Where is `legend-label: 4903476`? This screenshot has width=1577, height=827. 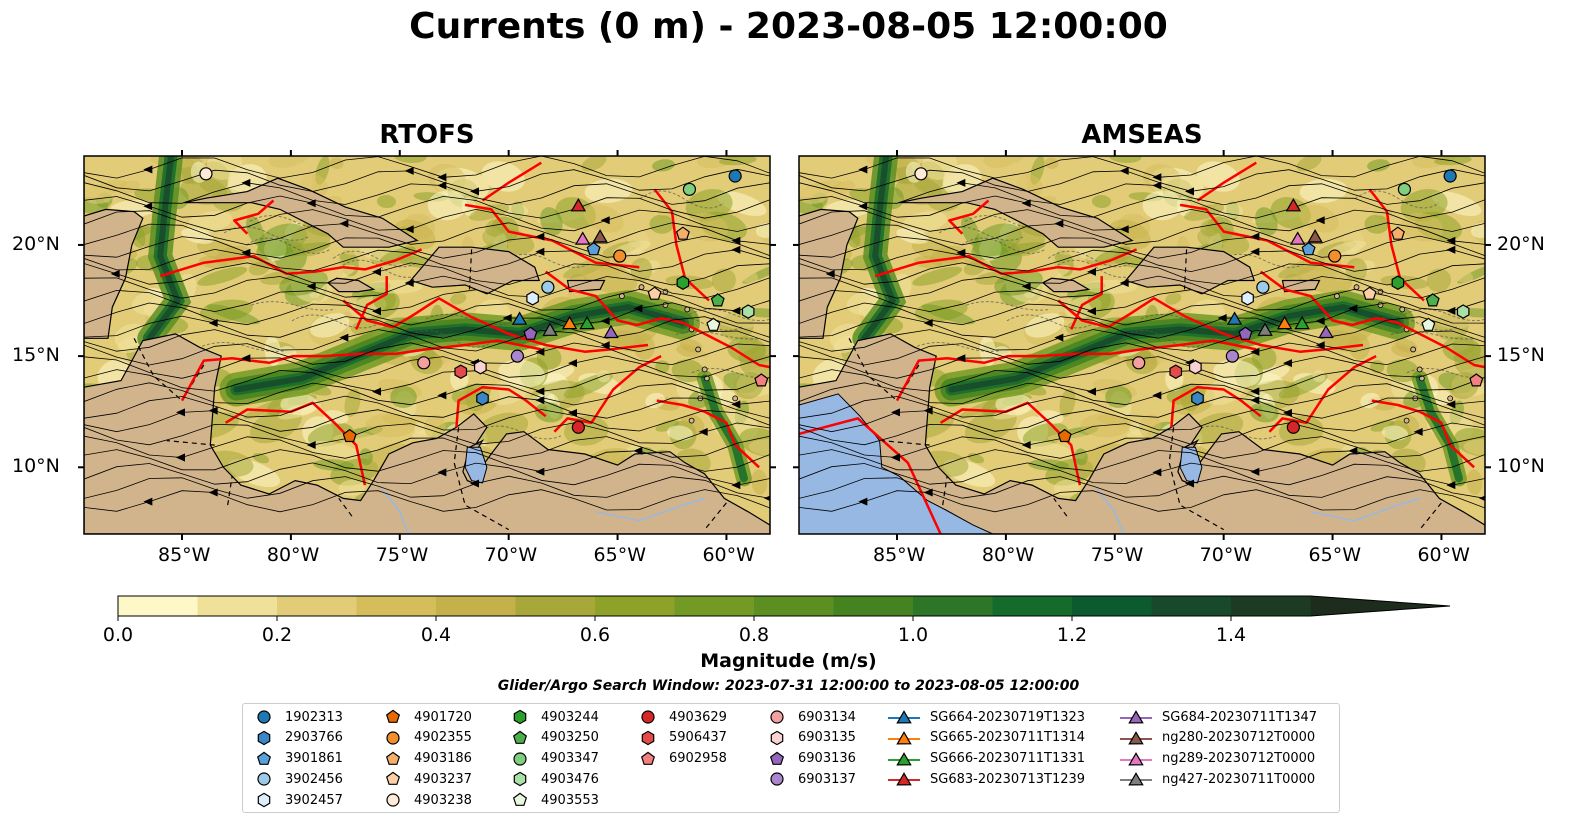 legend-label: 4903476 is located at coordinates (570, 779).